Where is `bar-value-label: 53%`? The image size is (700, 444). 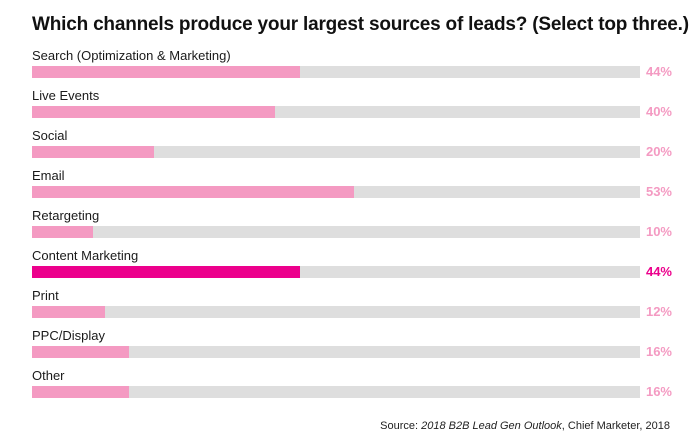
bar-value-label: 53% is located at coordinates (658, 191).